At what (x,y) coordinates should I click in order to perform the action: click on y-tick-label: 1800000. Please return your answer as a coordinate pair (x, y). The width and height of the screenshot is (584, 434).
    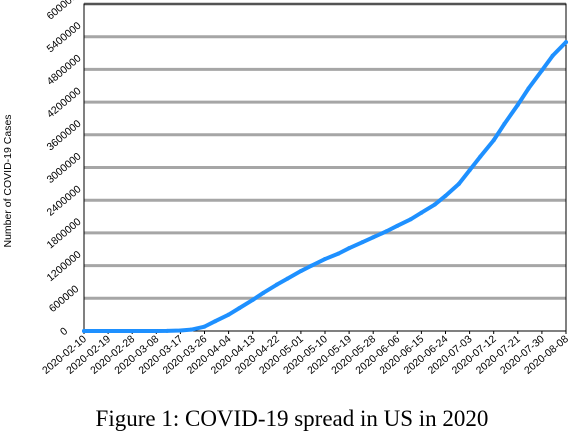
    Looking at the image, I should click on (64, 234).